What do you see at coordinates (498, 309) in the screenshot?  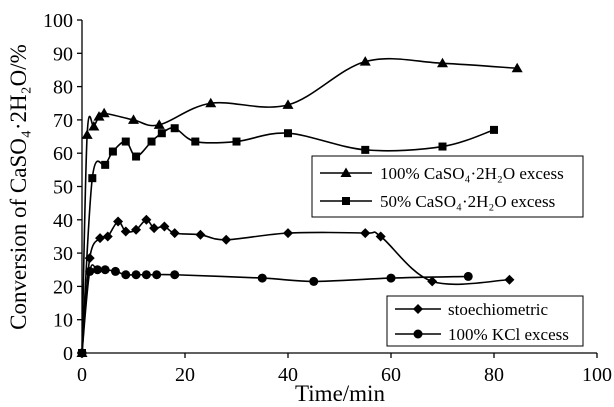 I see `legend-label-series-2: stoechiometric` at bounding box center [498, 309].